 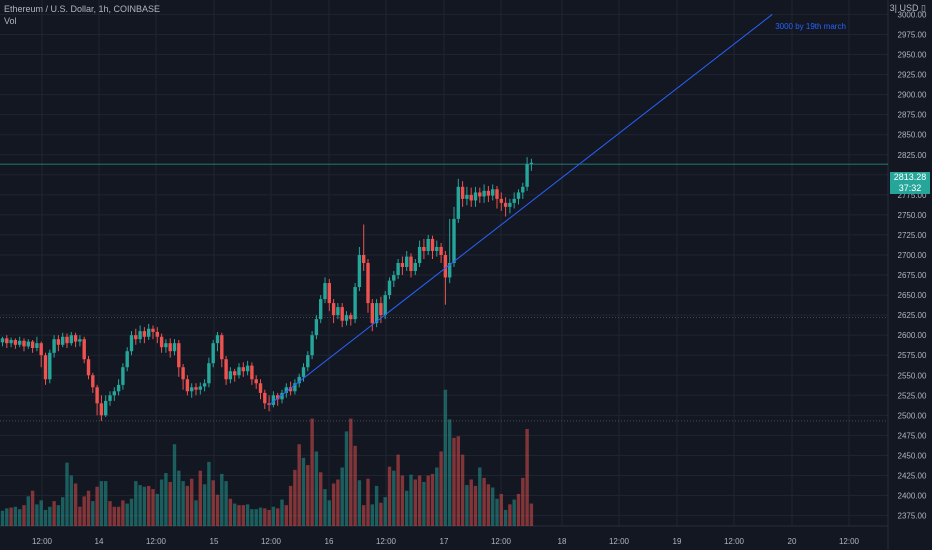 What do you see at coordinates (792, 541) in the screenshot?
I see `time-tick-label: 20` at bounding box center [792, 541].